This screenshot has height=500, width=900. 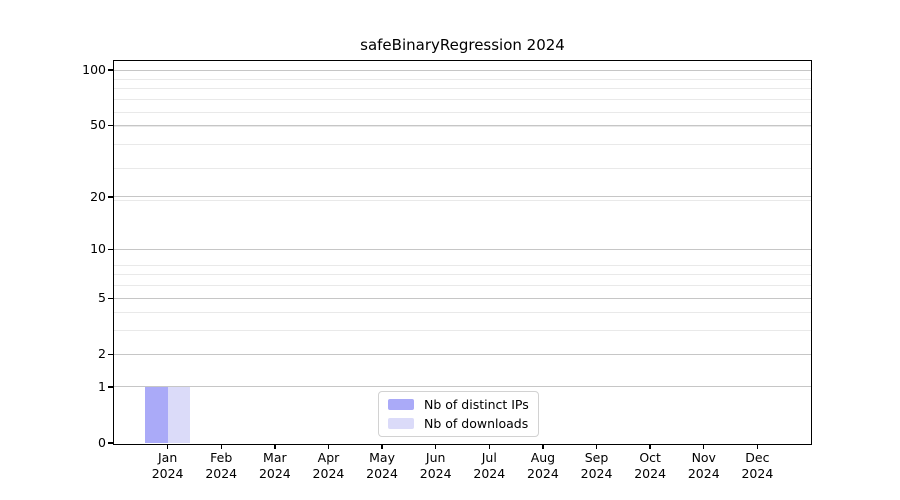 What do you see at coordinates (328, 465) in the screenshot?
I see `x-tick-label: Apr 2024` at bounding box center [328, 465].